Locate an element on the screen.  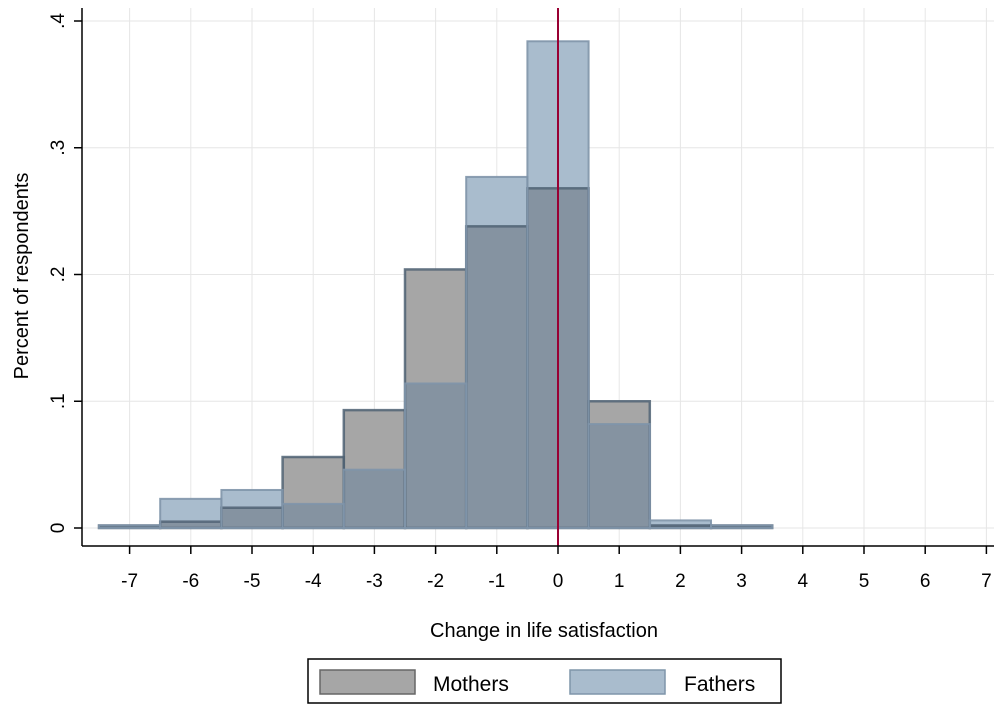
x-tick-label: 3 is located at coordinates (741, 581).